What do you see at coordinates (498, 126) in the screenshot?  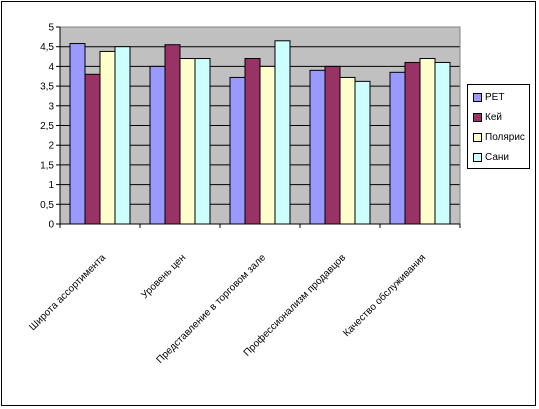 I see `legend: РЕТ Кей Полярис Сани` at bounding box center [498, 126].